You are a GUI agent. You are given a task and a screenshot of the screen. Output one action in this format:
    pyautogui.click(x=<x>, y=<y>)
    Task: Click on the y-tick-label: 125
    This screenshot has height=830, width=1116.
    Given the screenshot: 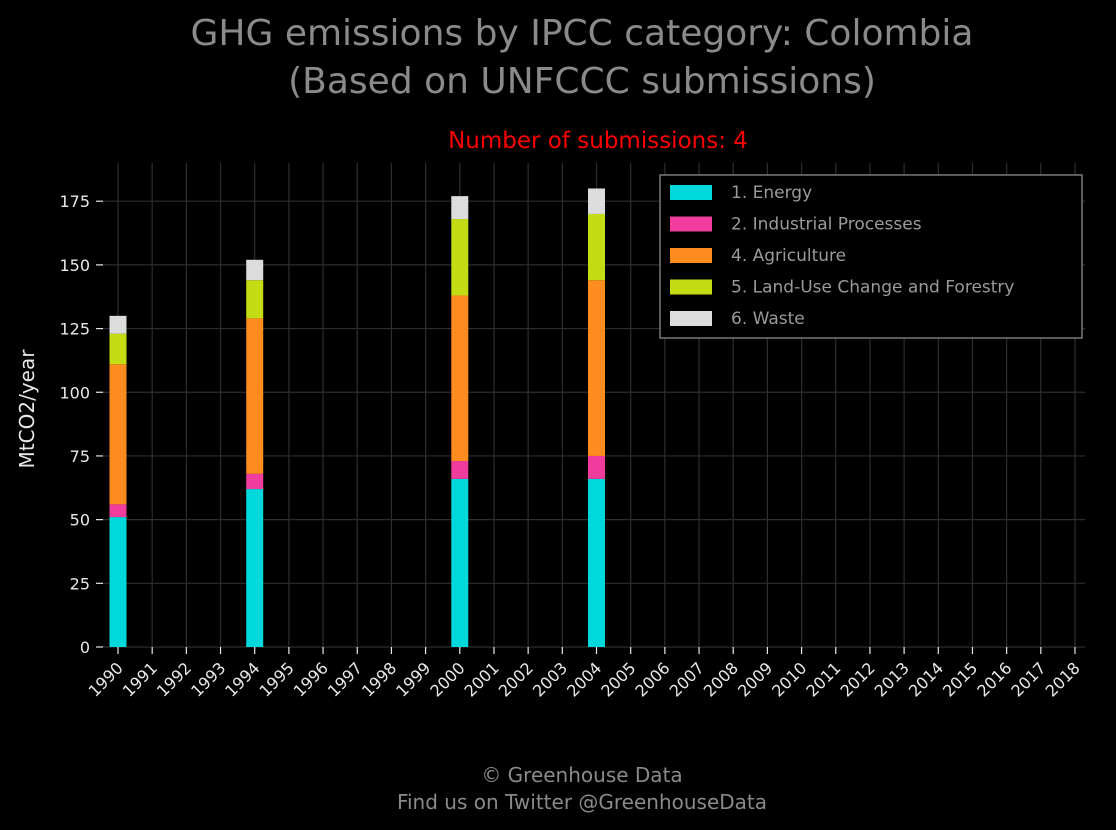 What is the action you would take?
    pyautogui.click(x=74, y=329)
    